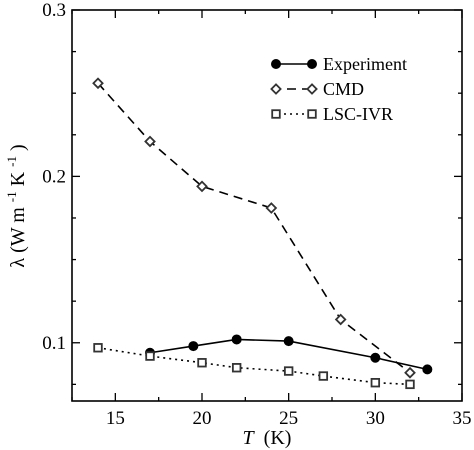 This screenshot has width=474, height=450. Describe the element at coordinates (343, 89) in the screenshot. I see `legend-label: CMD` at that location.